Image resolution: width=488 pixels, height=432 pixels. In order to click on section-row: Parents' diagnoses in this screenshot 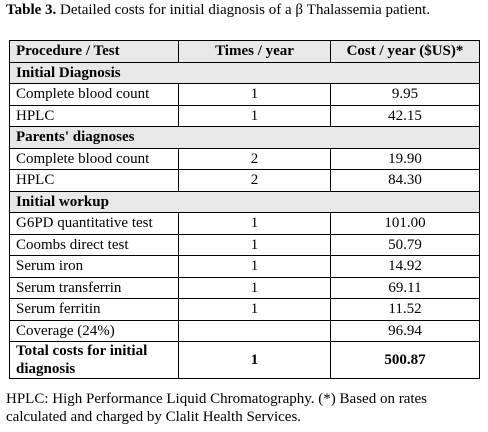, I will do `click(244, 137)`.